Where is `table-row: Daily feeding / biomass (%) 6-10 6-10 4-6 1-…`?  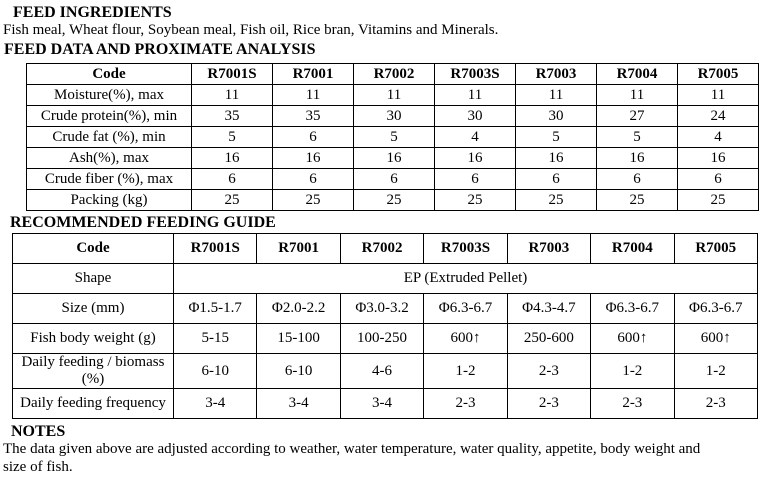
table-row: Daily feeding / biomass (%) 6-10 6-10 4-6 1-… is located at coordinates (385, 371).